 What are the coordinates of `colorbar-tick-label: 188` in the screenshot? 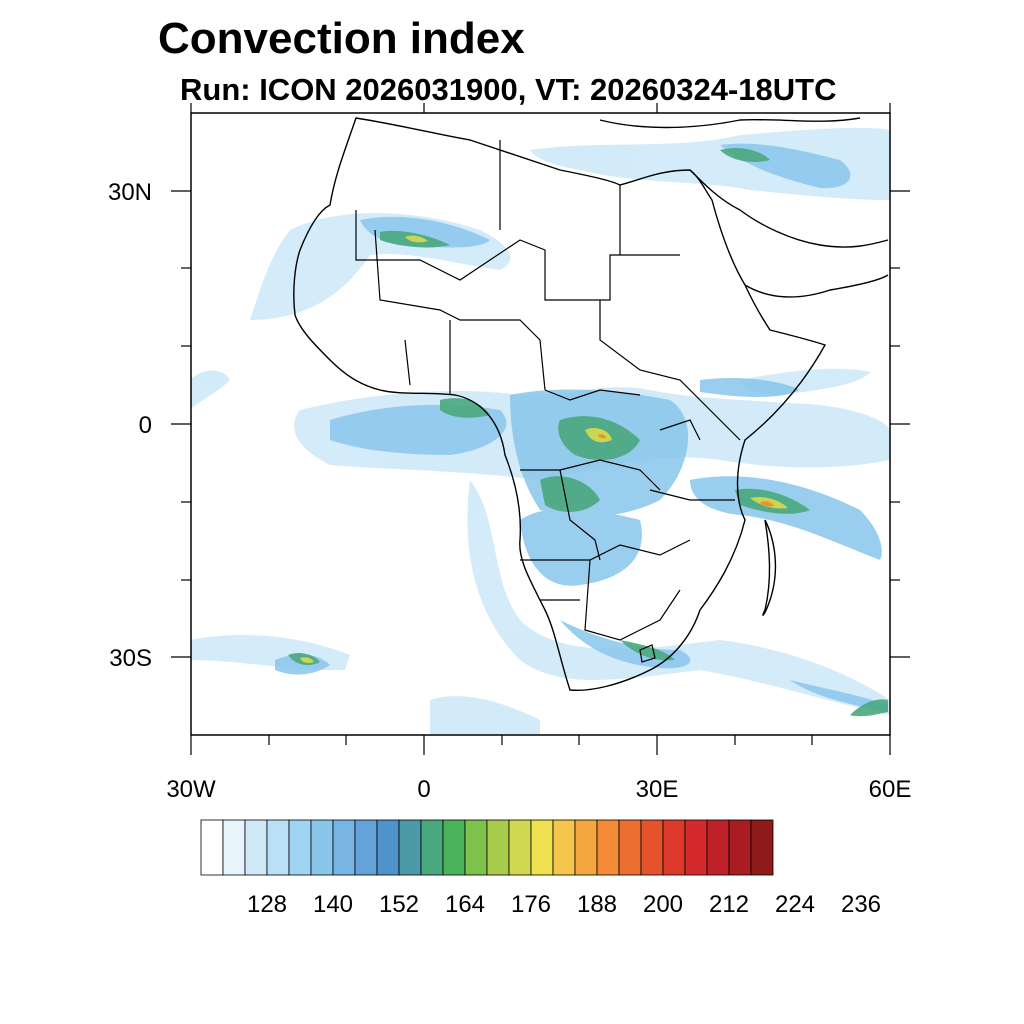 It's located at (597, 904).